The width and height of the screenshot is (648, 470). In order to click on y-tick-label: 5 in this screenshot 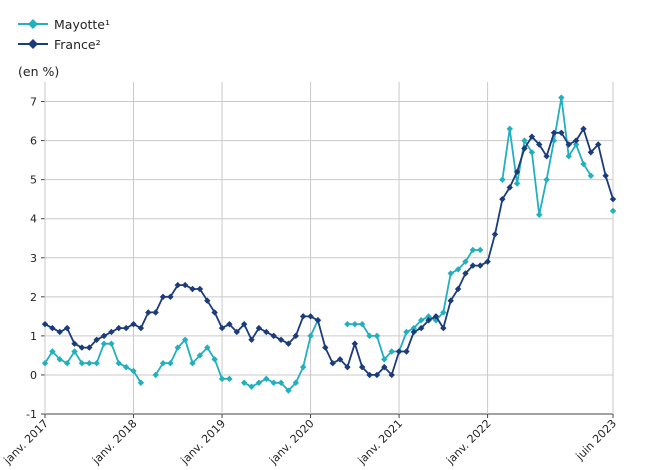, I will do `click(33, 180)`.